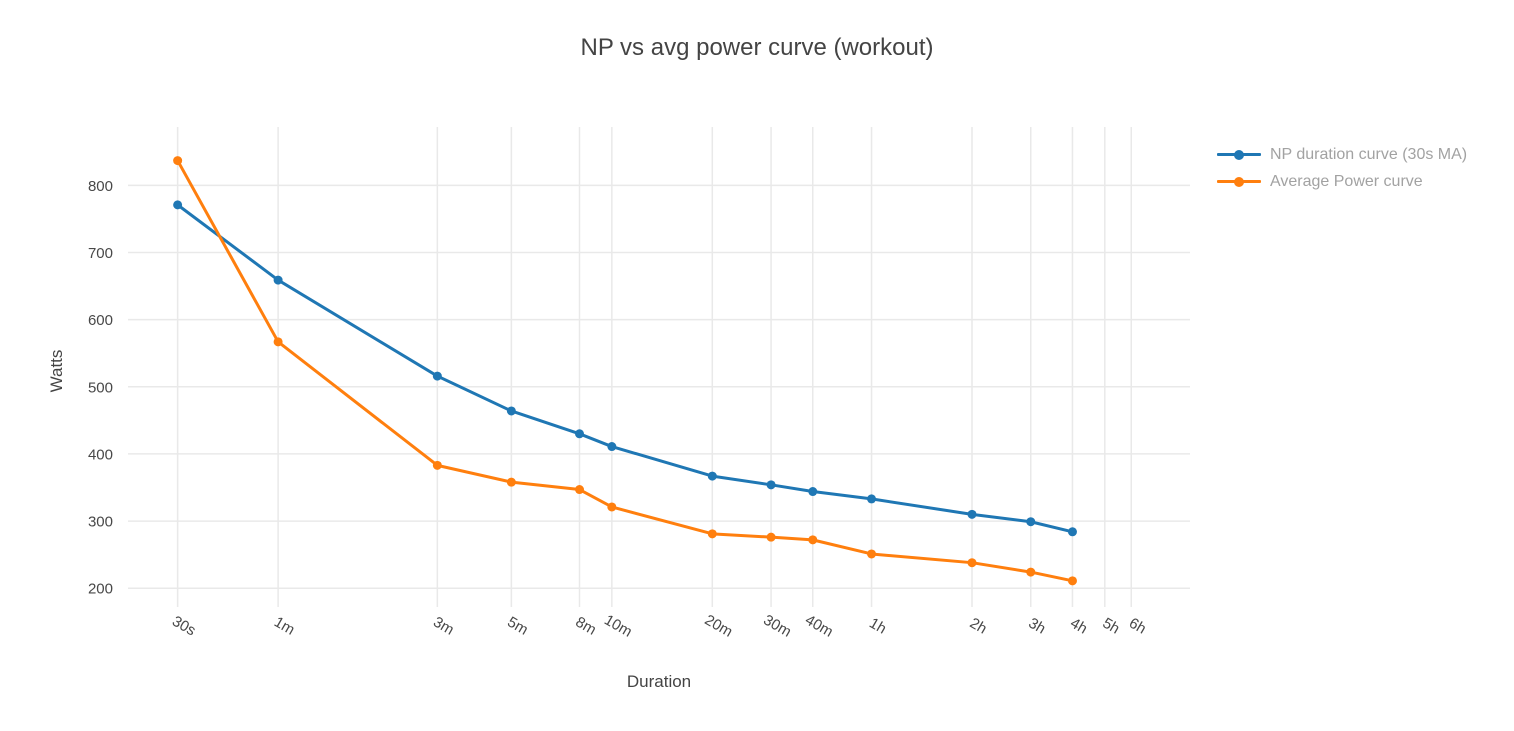 Image resolution: width=1514 pixels, height=731 pixels. I want to click on legend-label-avg: Average Power curve, so click(1346, 181).